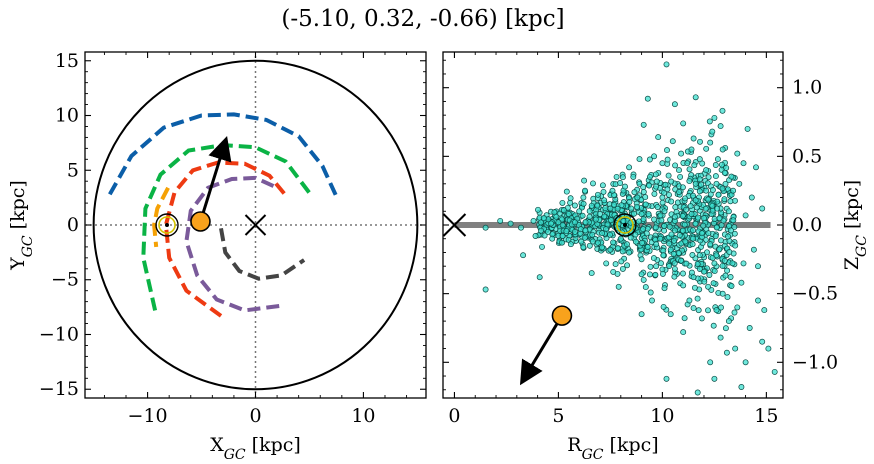 This screenshot has height=464, width=874. What do you see at coordinates (855, 225) in the screenshot?
I see `rz-y-axis-label: ZGC [kpc]` at bounding box center [855, 225].